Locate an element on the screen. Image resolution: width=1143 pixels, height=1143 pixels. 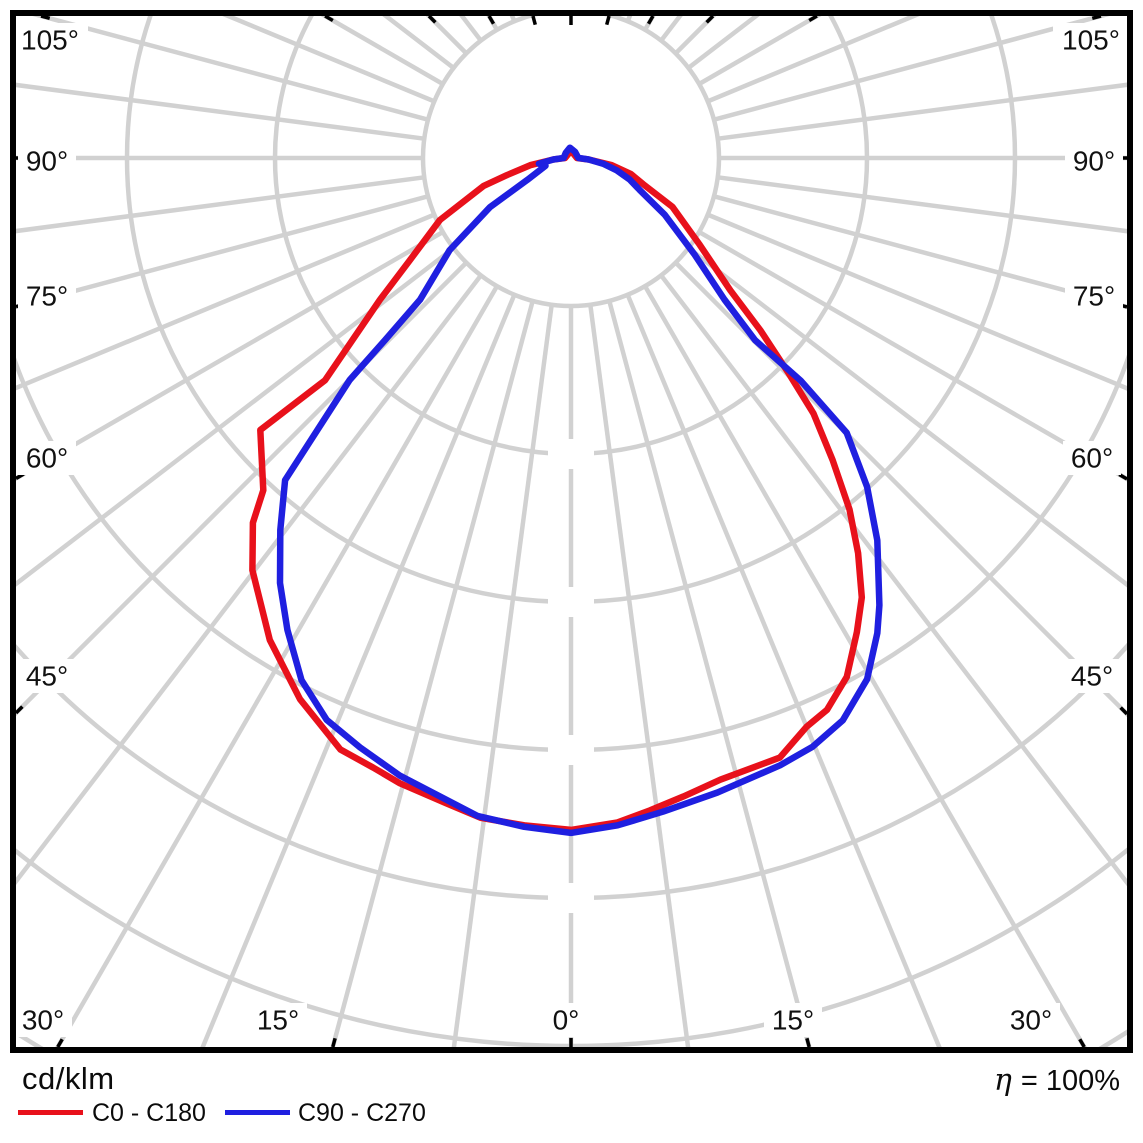
legend: cd/klm C0 - C180 C90 - C270 η = 100% is located at coordinates (571, 1098).